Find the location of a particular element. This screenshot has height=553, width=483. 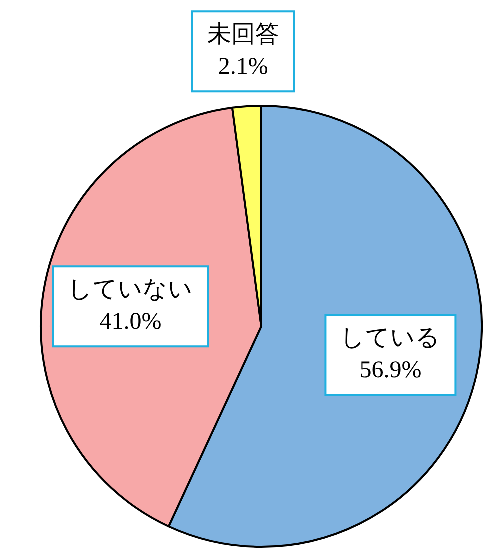

data-label: 56.9% is located at coordinates (391, 370).